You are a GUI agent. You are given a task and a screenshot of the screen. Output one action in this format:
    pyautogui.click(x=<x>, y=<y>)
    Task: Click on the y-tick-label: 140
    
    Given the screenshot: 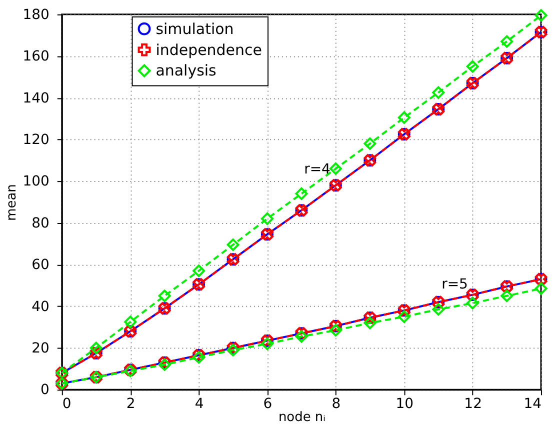 What is the action you would take?
    pyautogui.click(x=36, y=98)
    